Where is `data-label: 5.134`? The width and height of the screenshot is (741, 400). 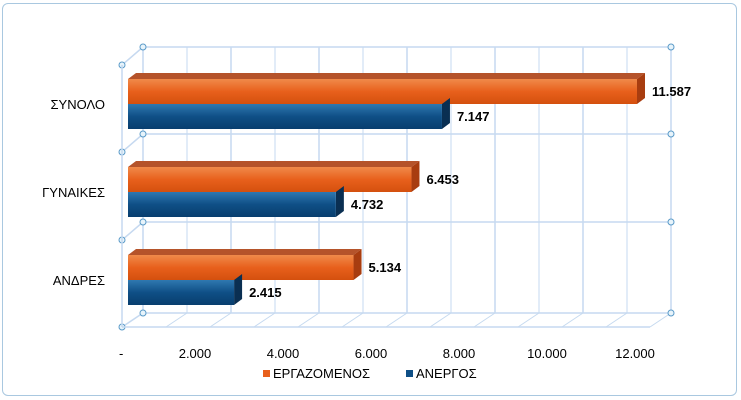 data-label: 5.134 is located at coordinates (385, 267).